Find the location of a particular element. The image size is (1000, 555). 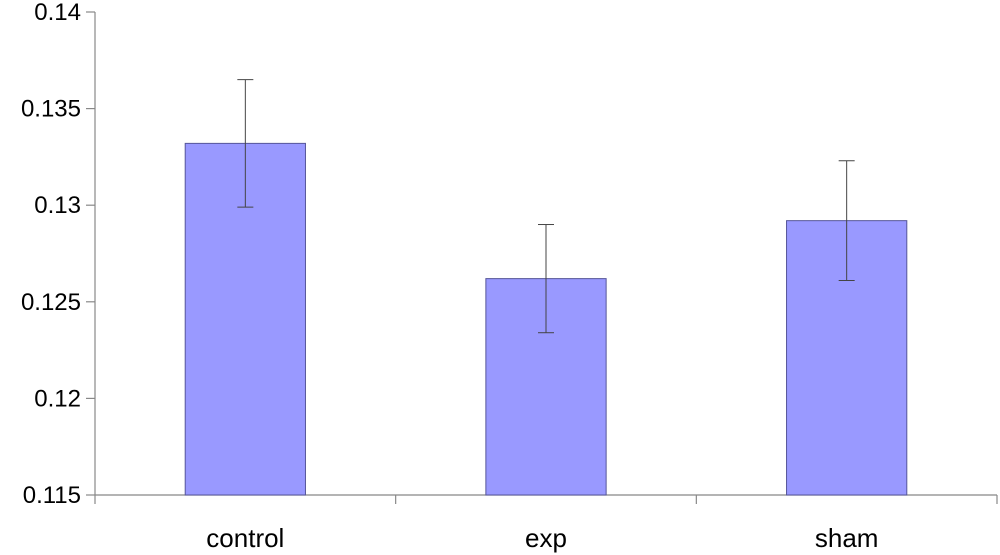

x-tick-label-sham: sham is located at coordinates (847, 538).